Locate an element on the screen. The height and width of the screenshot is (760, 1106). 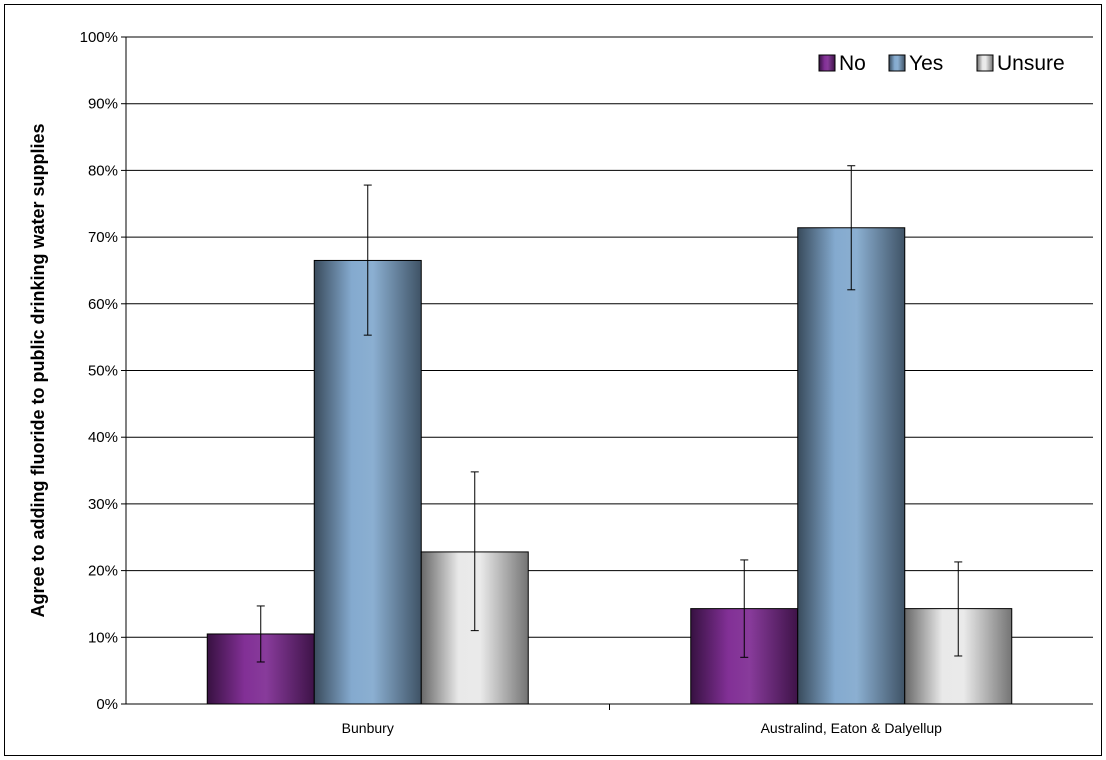
y-tick-label: 10% is located at coordinates (103, 637).